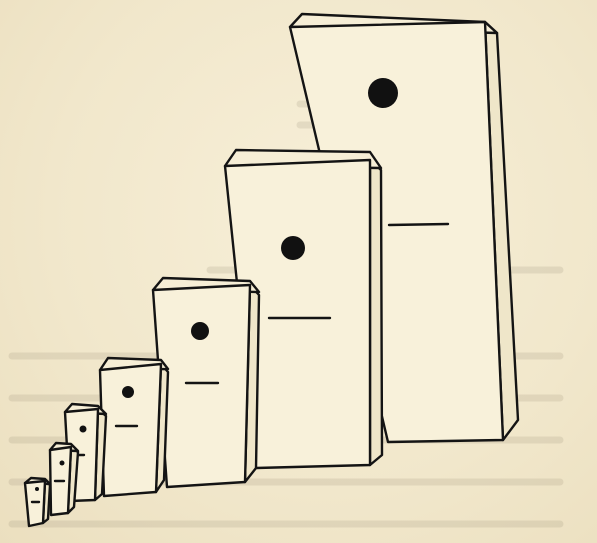 Image resolution: width=597 pixels, height=543 pixels. What do you see at coordinates (128, 392) in the screenshot?
I see `domino-5-pip` at bounding box center [128, 392].